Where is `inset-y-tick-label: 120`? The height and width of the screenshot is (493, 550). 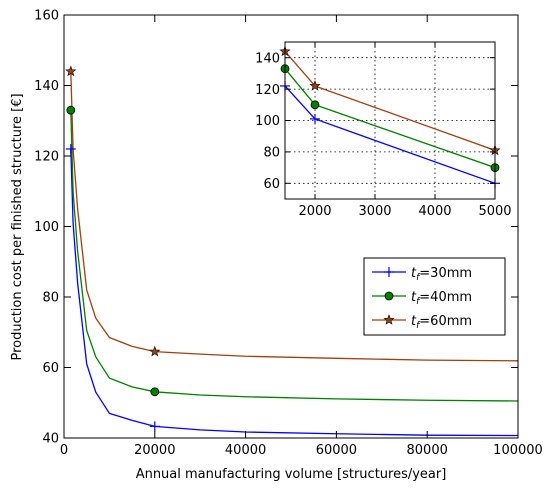
inset-y-tick-label: 120 is located at coordinates (267, 90).